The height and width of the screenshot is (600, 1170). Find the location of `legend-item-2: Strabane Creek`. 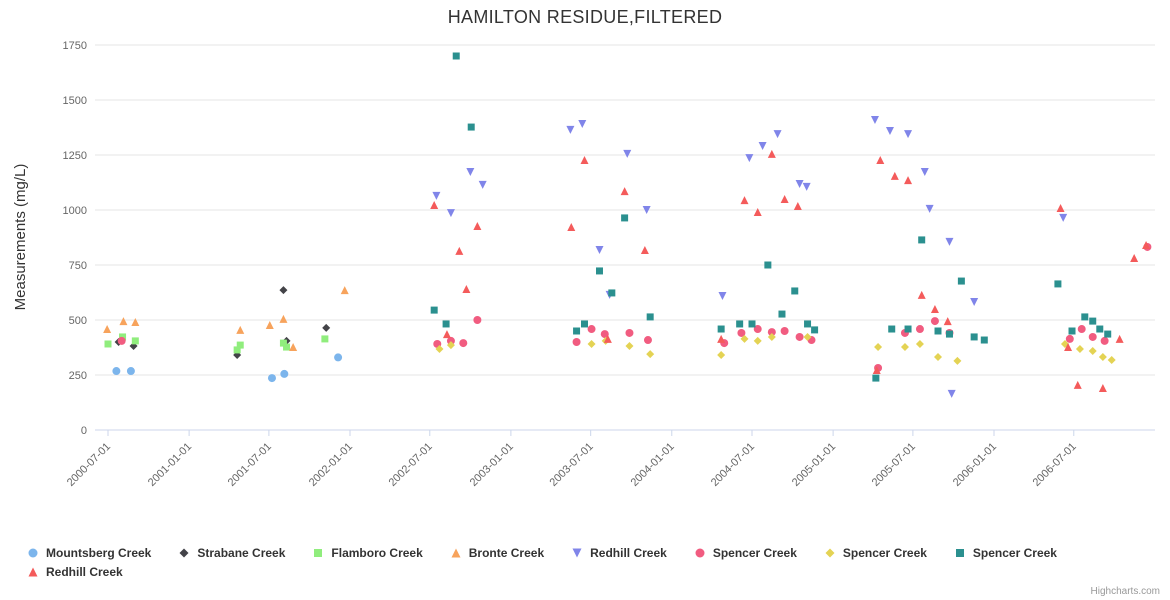

legend-item-2: Strabane Creek is located at coordinates (231, 553).